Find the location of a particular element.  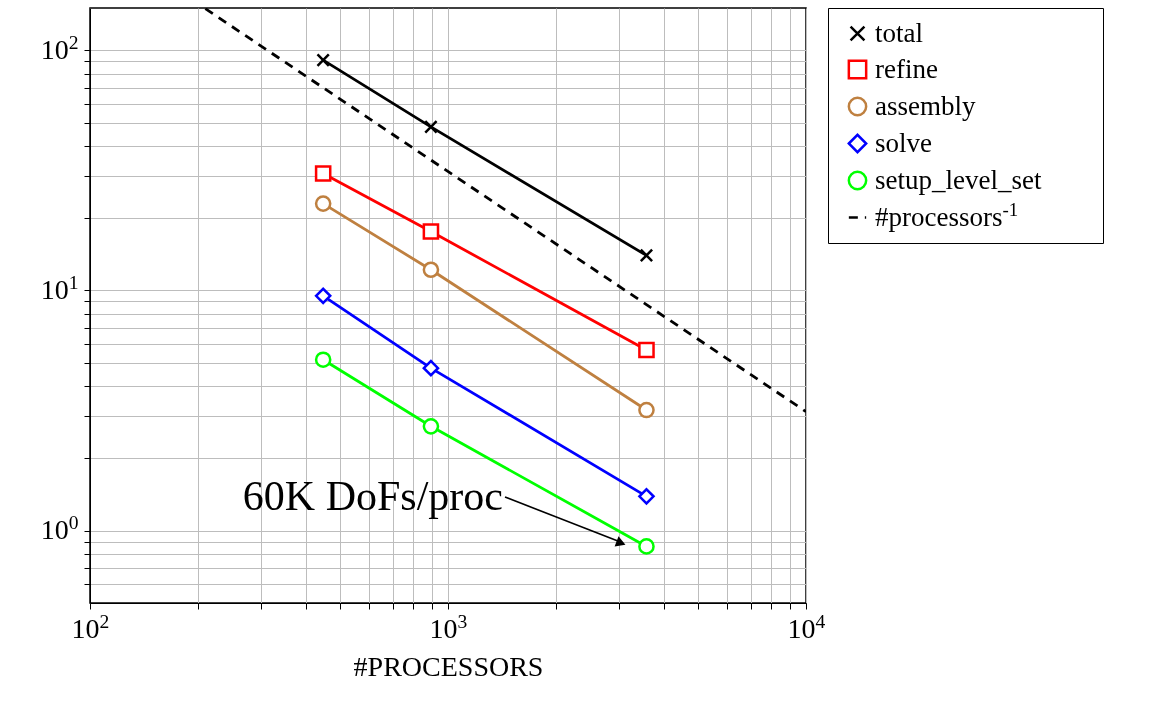

legend-label: setup_level_set is located at coordinates (958, 179).